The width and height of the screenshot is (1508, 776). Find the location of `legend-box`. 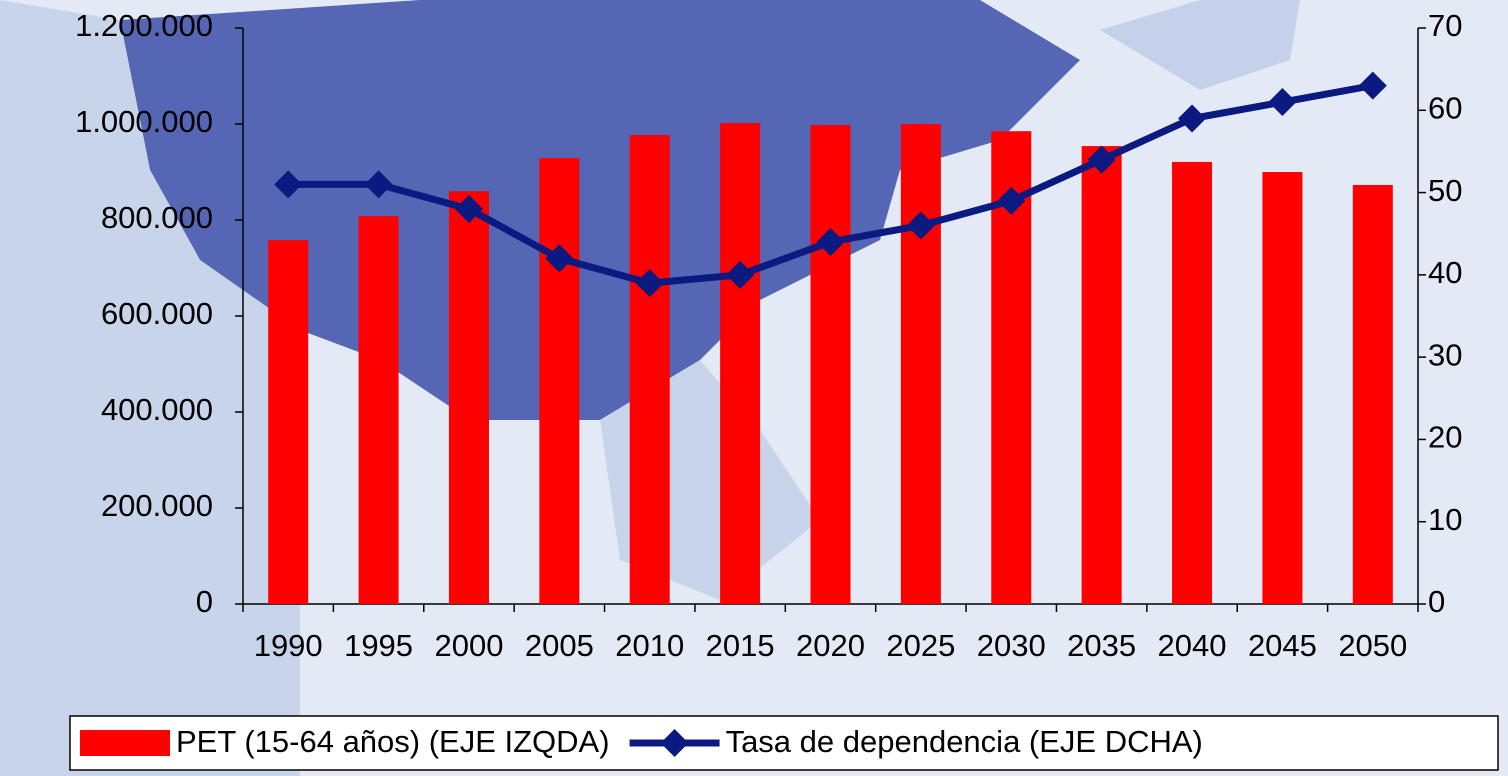

legend-box is located at coordinates (784, 743).